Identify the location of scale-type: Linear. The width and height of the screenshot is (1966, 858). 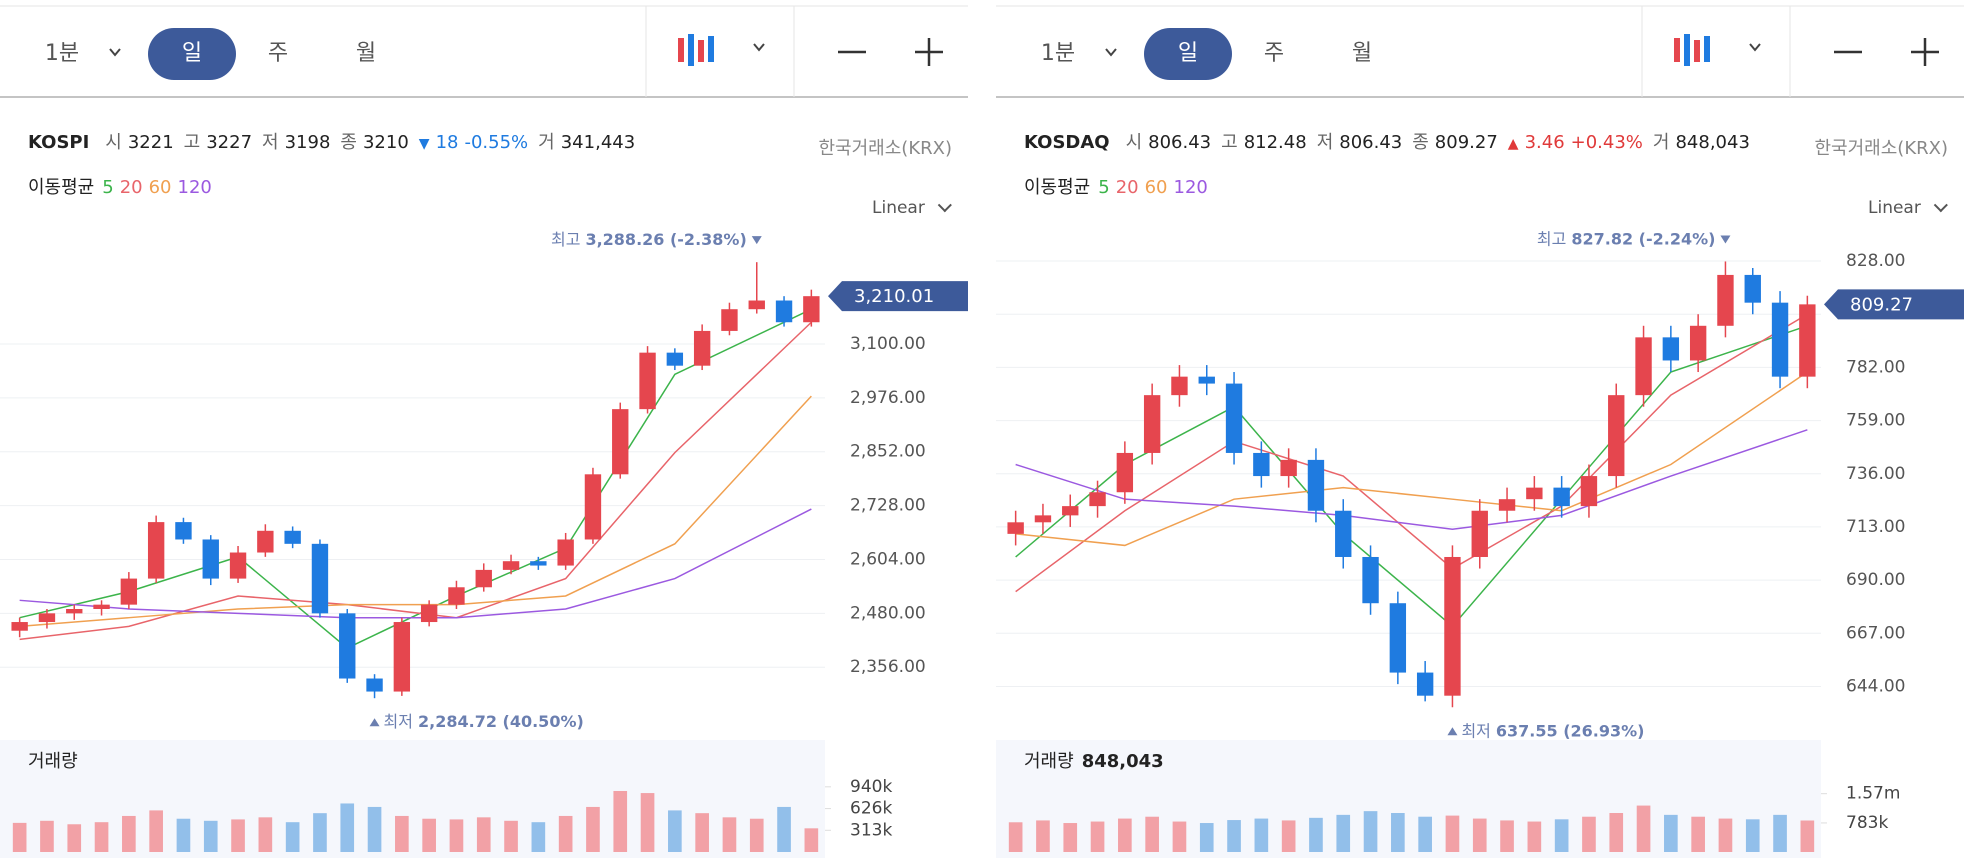
(1894, 208).